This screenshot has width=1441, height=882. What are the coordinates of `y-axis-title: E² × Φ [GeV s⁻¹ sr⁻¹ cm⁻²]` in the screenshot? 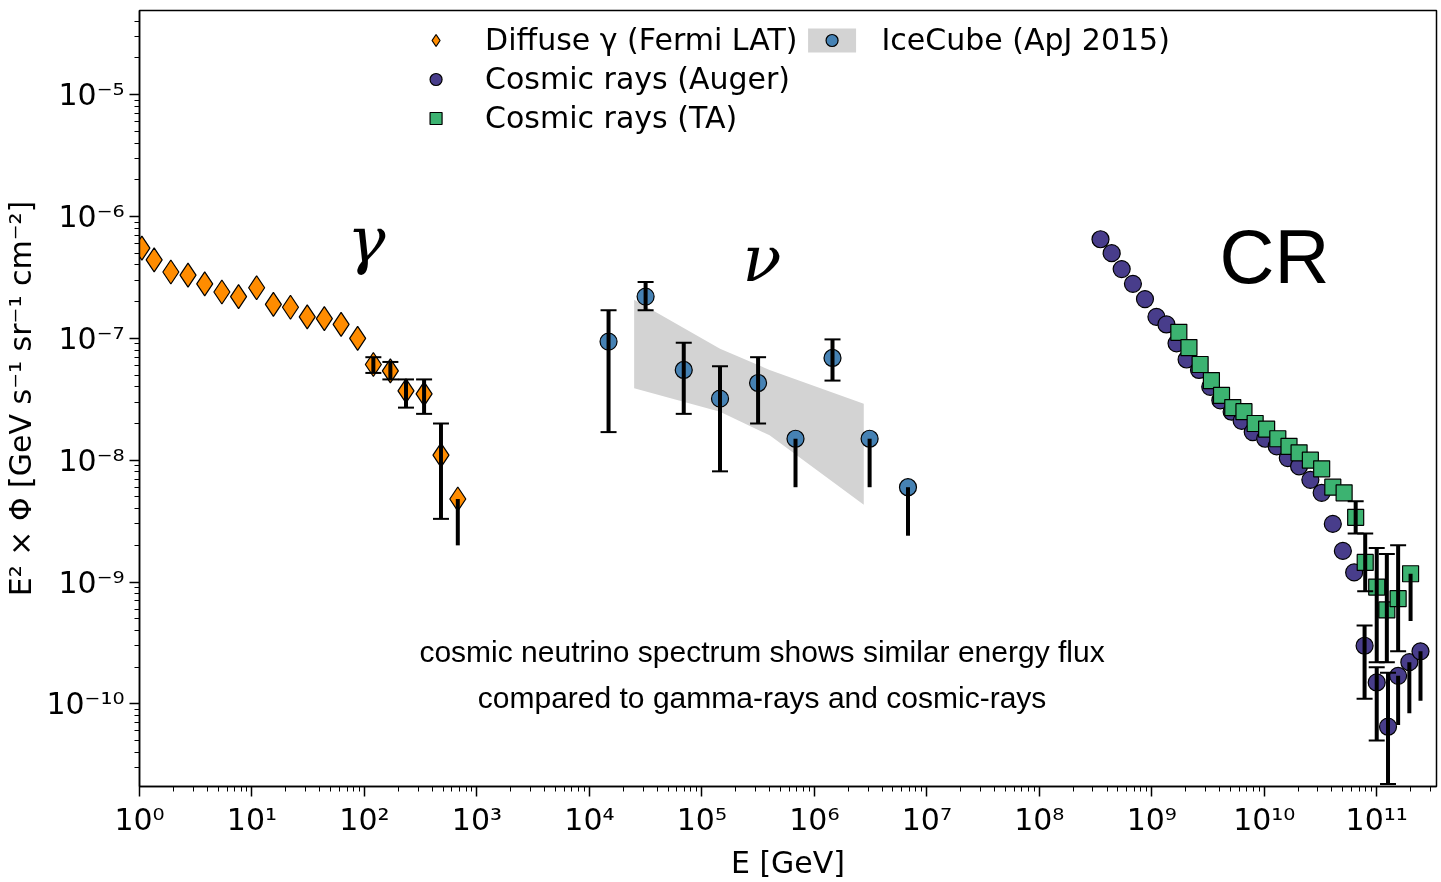 It's located at (21, 398).